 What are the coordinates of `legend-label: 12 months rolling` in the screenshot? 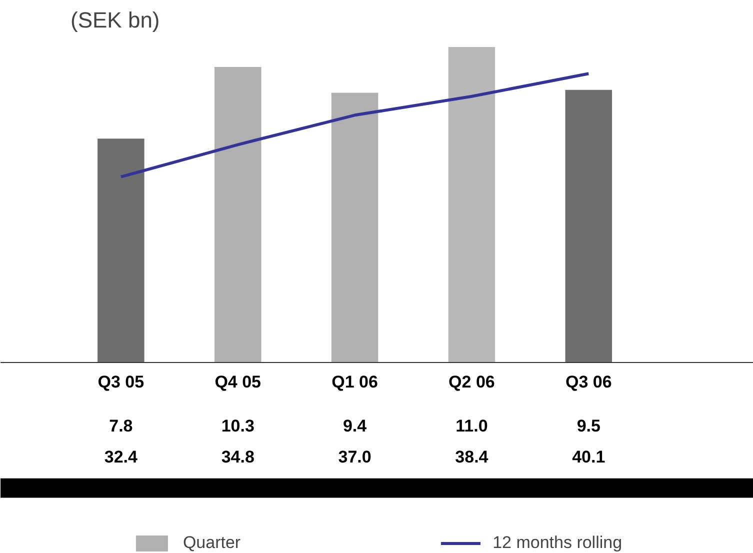 It's located at (557, 543).